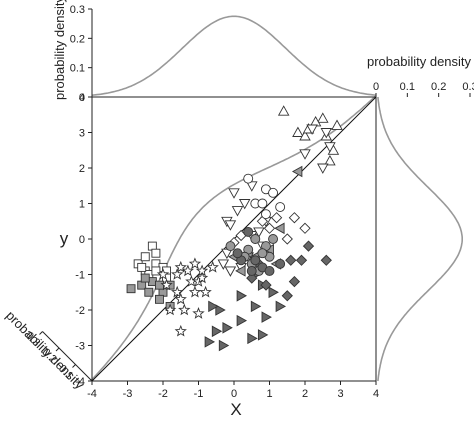 The width and height of the screenshot is (474, 422). I want to click on x-tick-label: 2, so click(305, 394).